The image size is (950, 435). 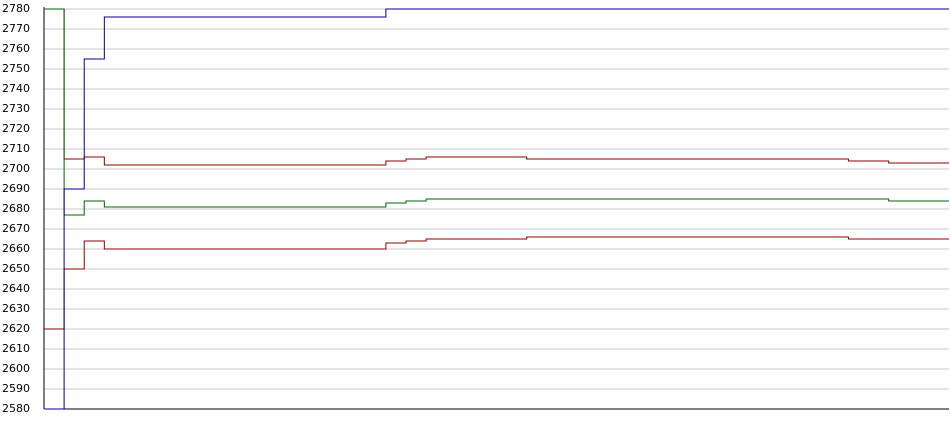 What do you see at coordinates (16, 8) in the screenshot?
I see `y-tick-label: 2780` at bounding box center [16, 8].